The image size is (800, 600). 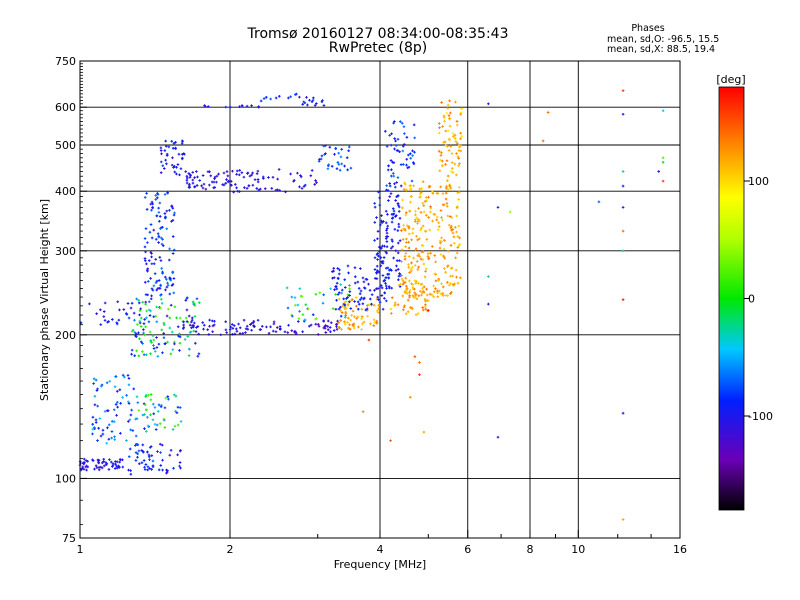 I want to click on colorbar-tick-label: 100, so click(x=758, y=181).